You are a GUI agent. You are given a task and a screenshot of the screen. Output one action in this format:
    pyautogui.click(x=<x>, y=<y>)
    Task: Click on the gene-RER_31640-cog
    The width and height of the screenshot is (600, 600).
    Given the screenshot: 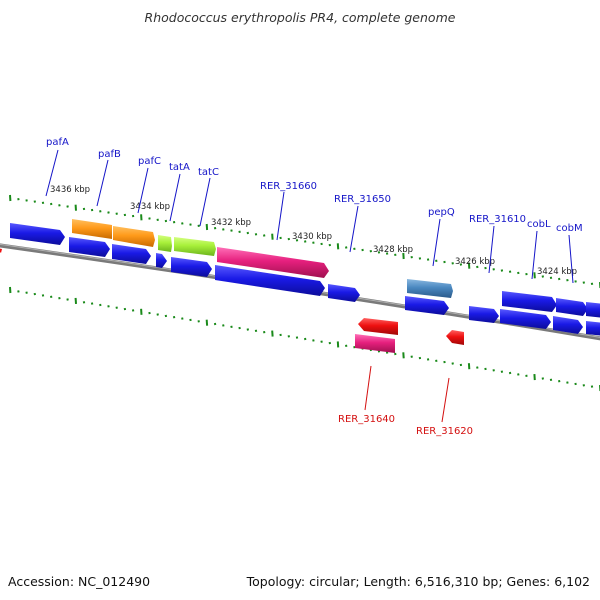 What is the action you would take?
    pyautogui.click(x=375, y=343)
    